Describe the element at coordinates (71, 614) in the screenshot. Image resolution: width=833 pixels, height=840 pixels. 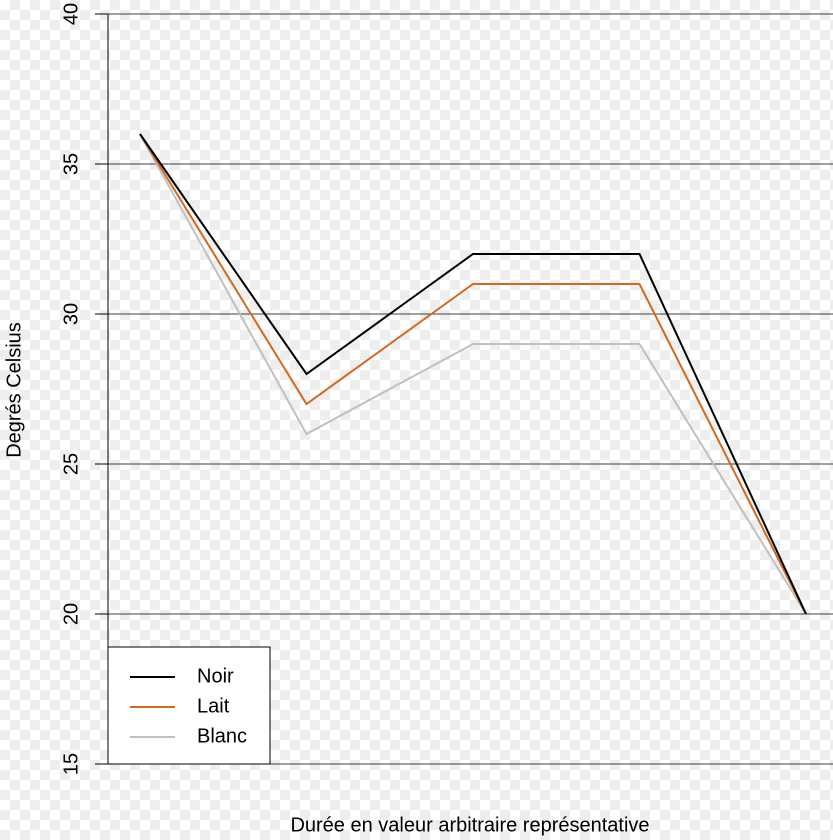
I see `y-tick-label: 20` at that location.